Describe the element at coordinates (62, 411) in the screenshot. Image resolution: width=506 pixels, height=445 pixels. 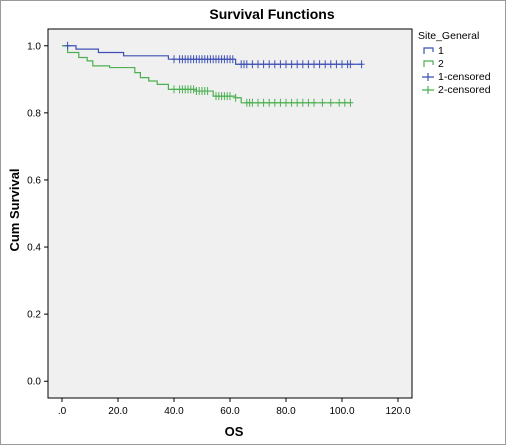
I see `x-tick-label: .0` at that location.